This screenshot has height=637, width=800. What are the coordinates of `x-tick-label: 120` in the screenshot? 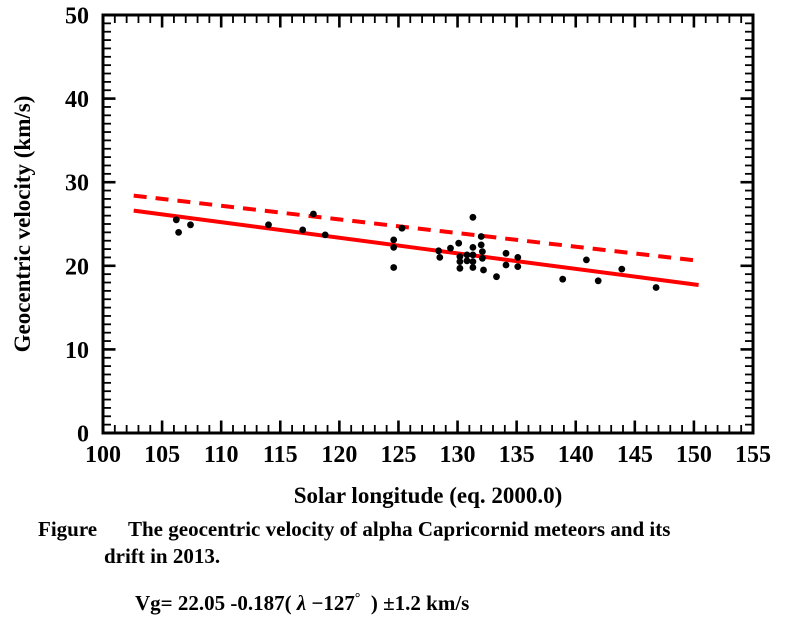 It's located at (339, 455).